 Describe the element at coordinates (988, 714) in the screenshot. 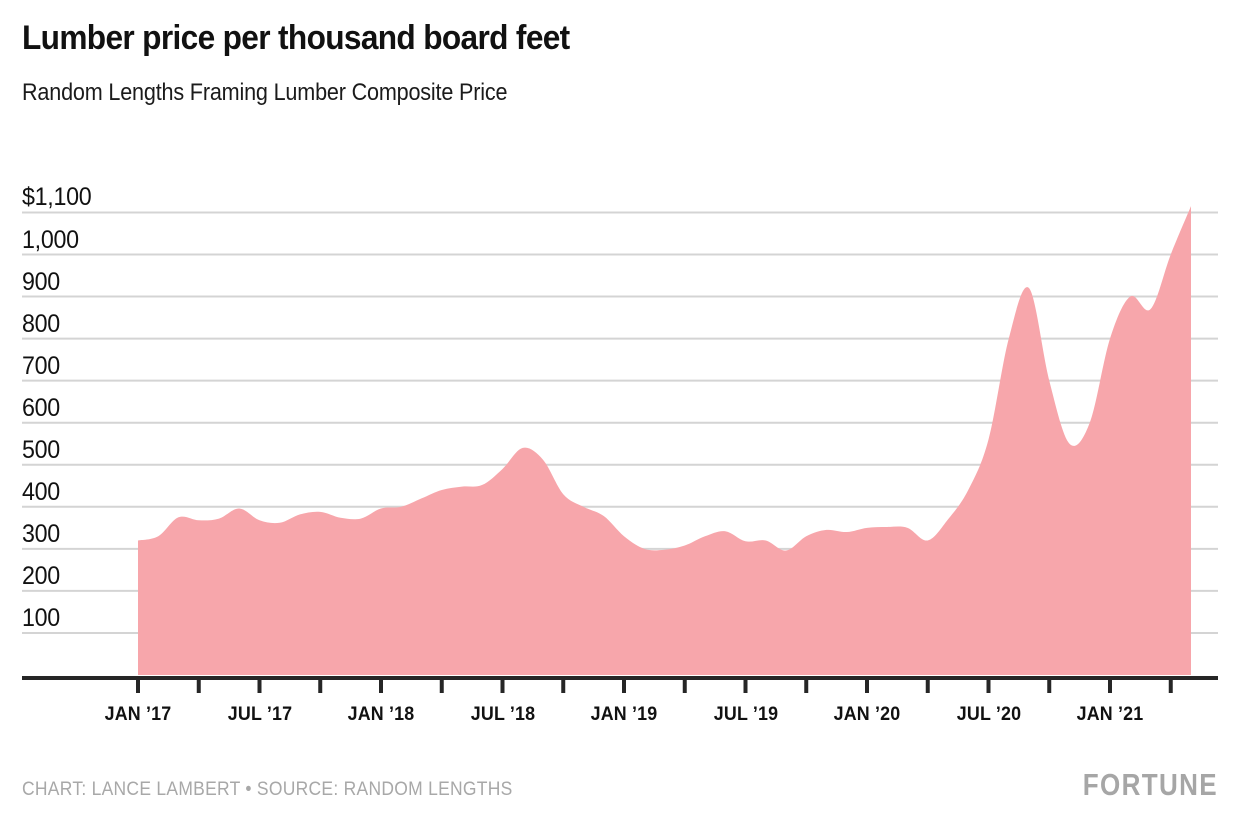

I see `x-axis-tick-label: JUL ’20` at that location.